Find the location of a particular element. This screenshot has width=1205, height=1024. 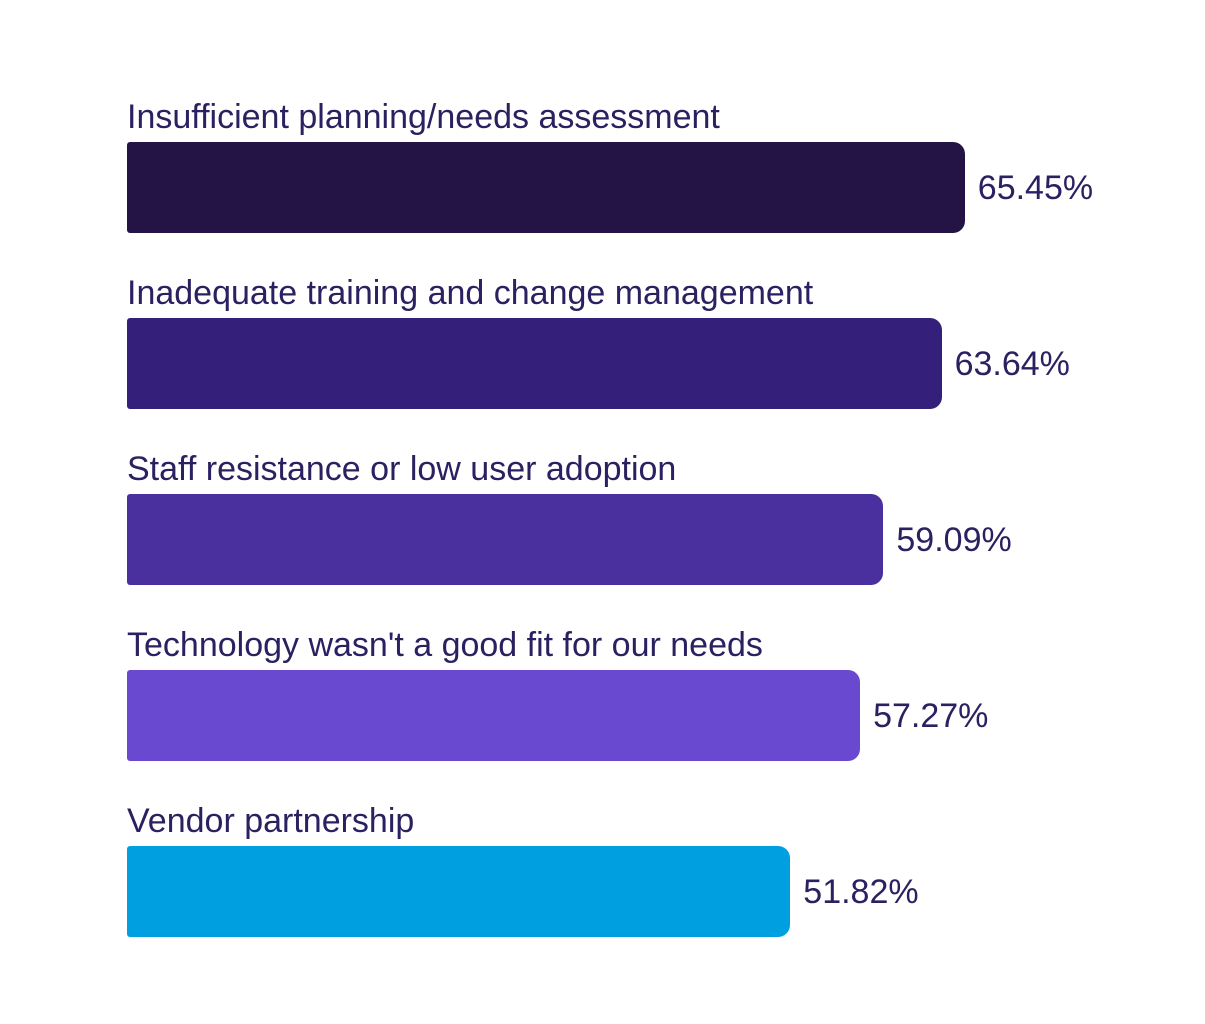

value-label: 59.09% is located at coordinates (954, 539).